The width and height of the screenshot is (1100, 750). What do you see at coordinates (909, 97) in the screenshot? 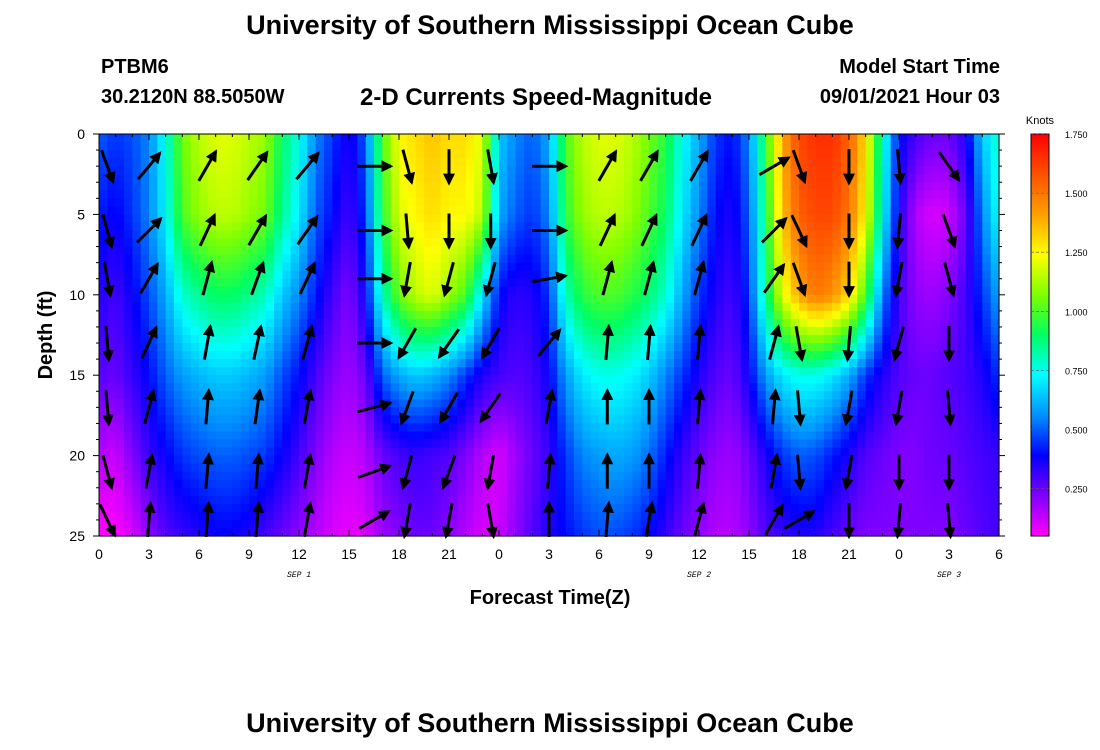
I see `model-start-value: 09/01/2021 Hour 03` at bounding box center [909, 97].